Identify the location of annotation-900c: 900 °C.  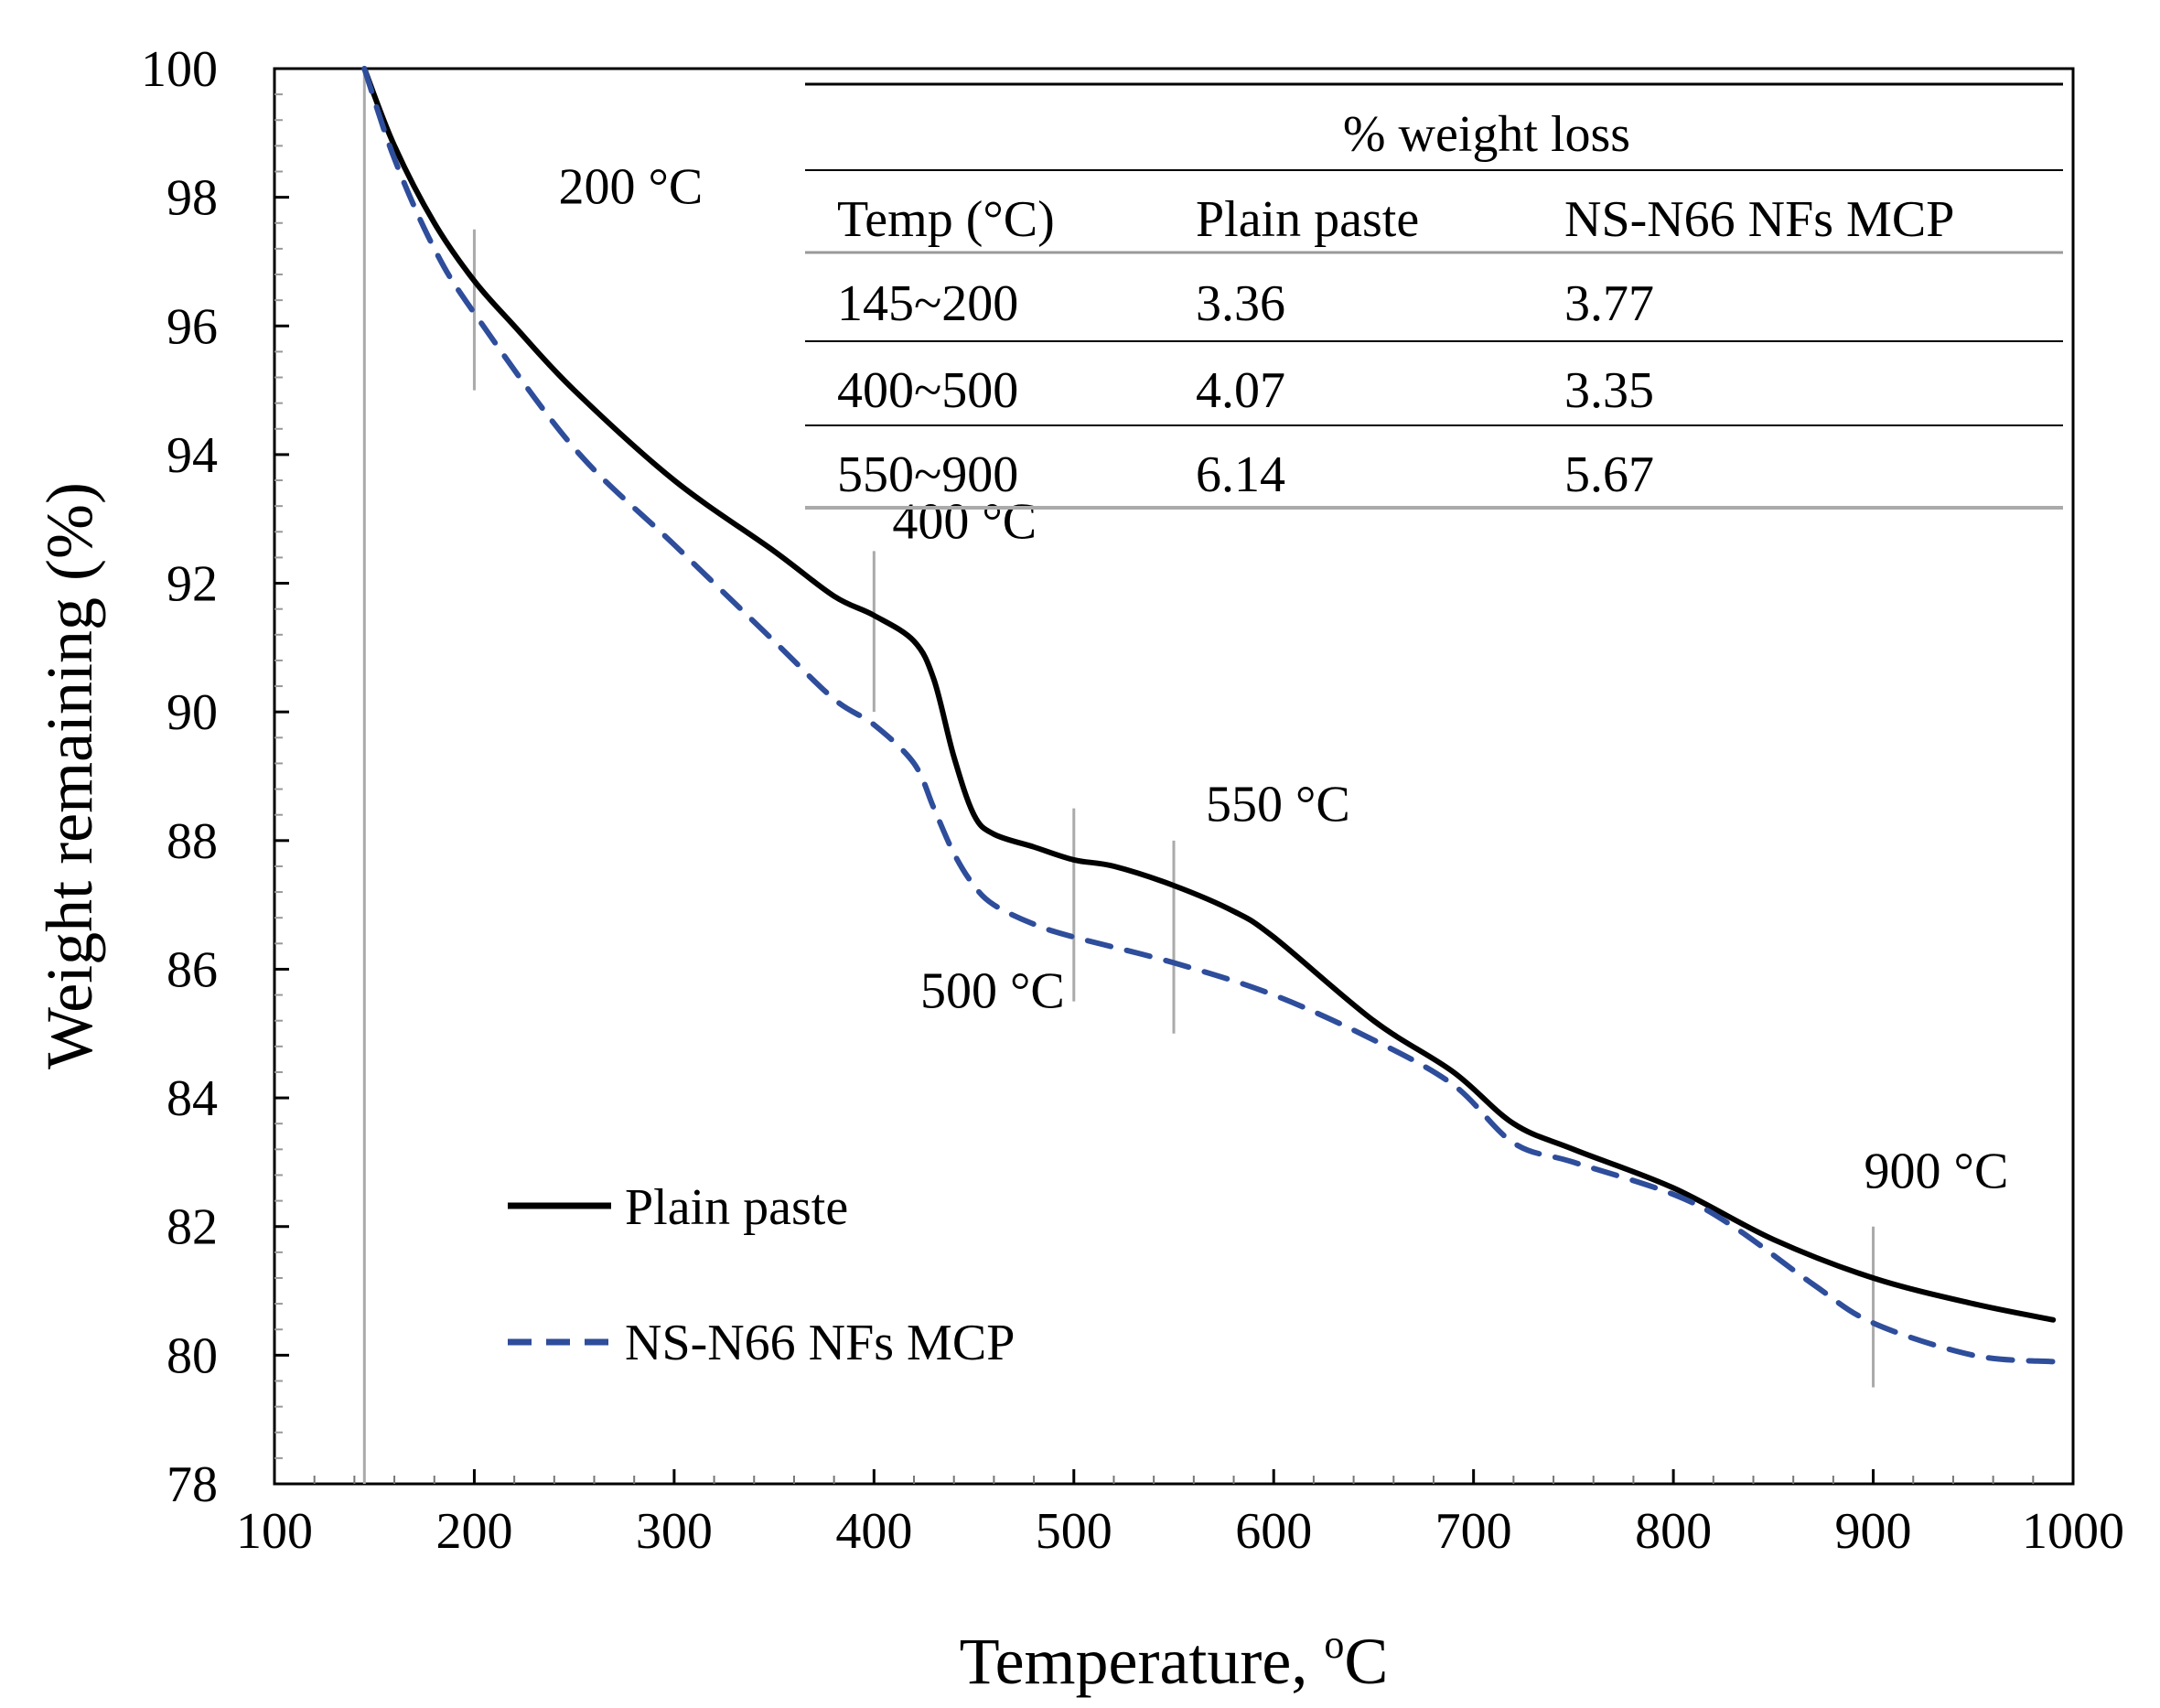
(1936, 1172).